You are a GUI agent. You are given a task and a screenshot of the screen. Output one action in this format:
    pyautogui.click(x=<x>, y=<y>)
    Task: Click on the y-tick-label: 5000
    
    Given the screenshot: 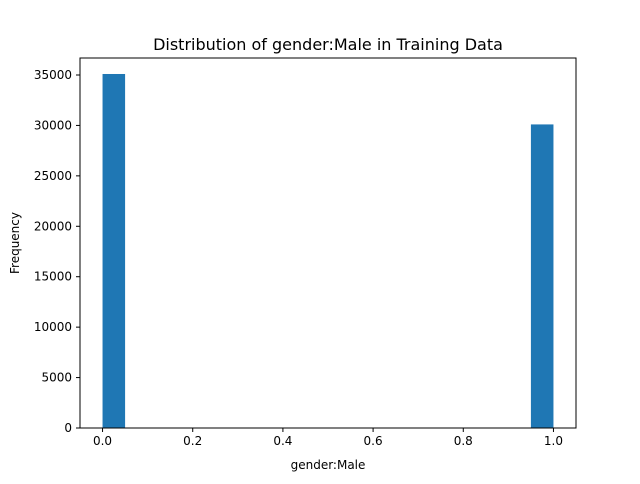 What is the action you would take?
    pyautogui.click(x=56, y=378)
    